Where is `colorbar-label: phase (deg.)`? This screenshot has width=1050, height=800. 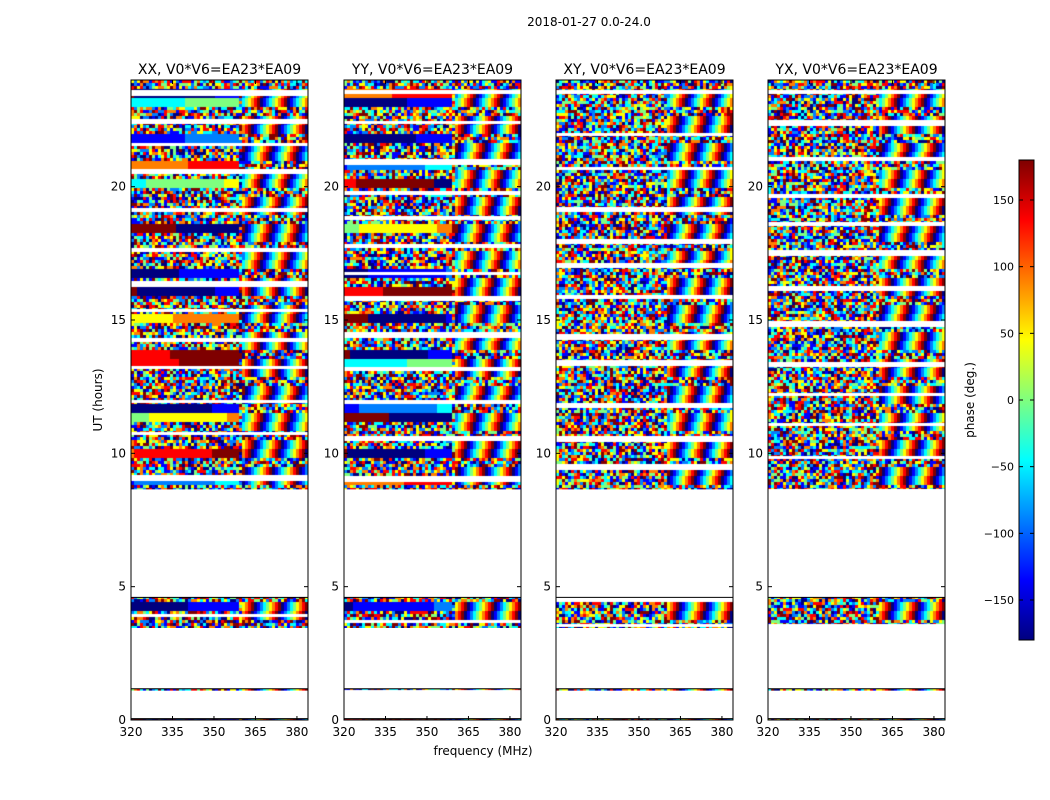 colorbar-label: phase (deg.) is located at coordinates (970, 400).